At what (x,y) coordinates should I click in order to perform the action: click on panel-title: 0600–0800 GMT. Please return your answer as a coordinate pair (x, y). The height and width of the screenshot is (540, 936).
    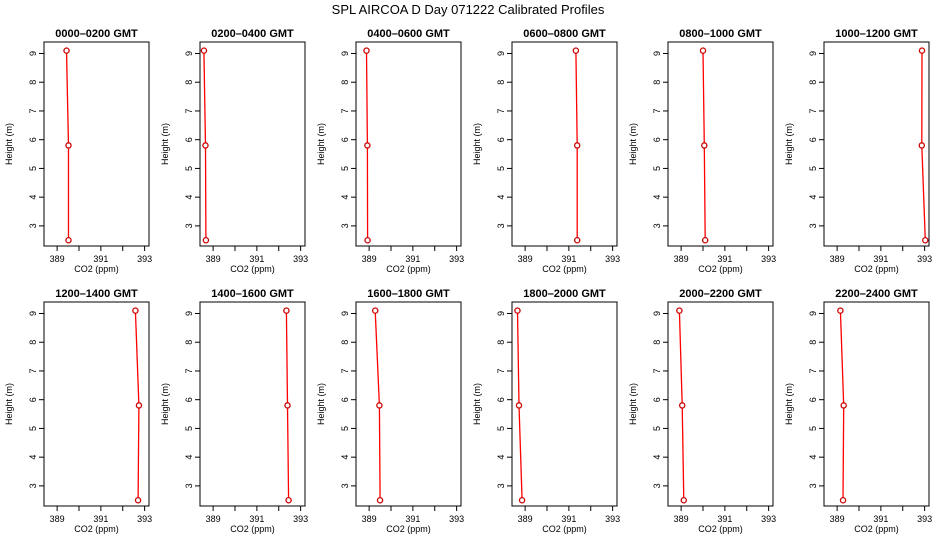
    Looking at the image, I should click on (564, 34).